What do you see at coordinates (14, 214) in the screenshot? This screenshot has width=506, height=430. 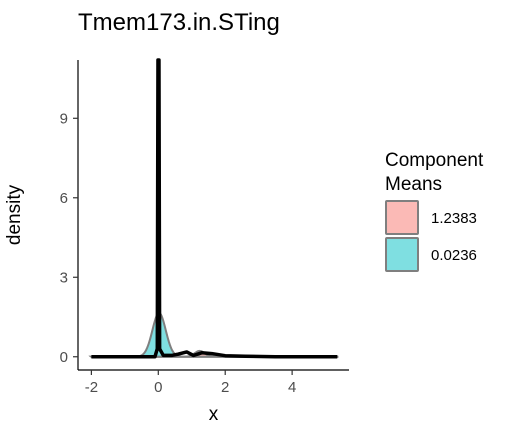 I see `y-axis-title: density` at bounding box center [14, 214].